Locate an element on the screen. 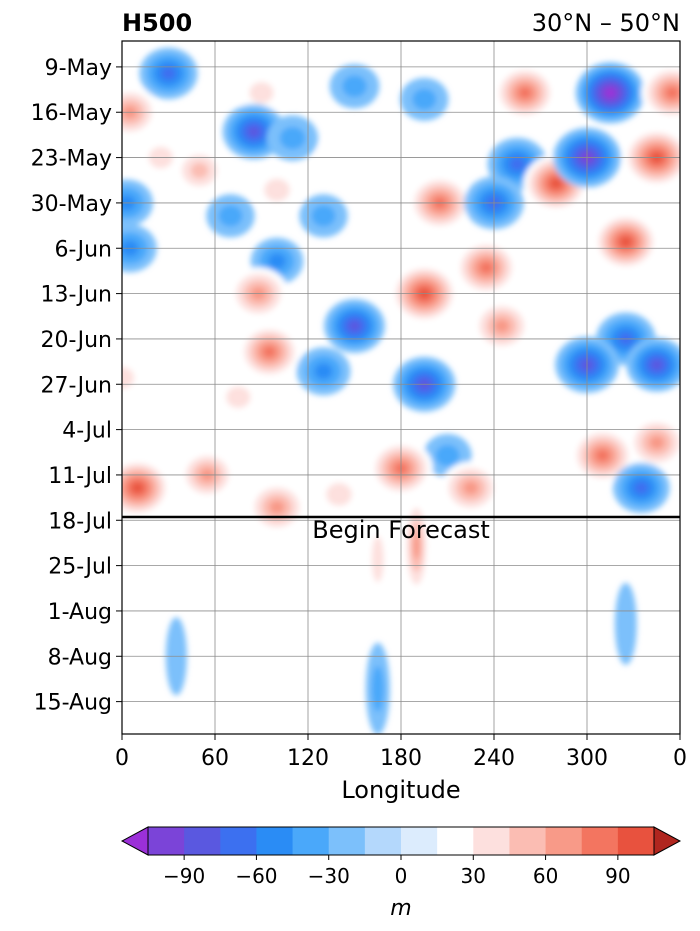 The image size is (700, 931). y-tick-label: 18-Jul is located at coordinates (80, 521).